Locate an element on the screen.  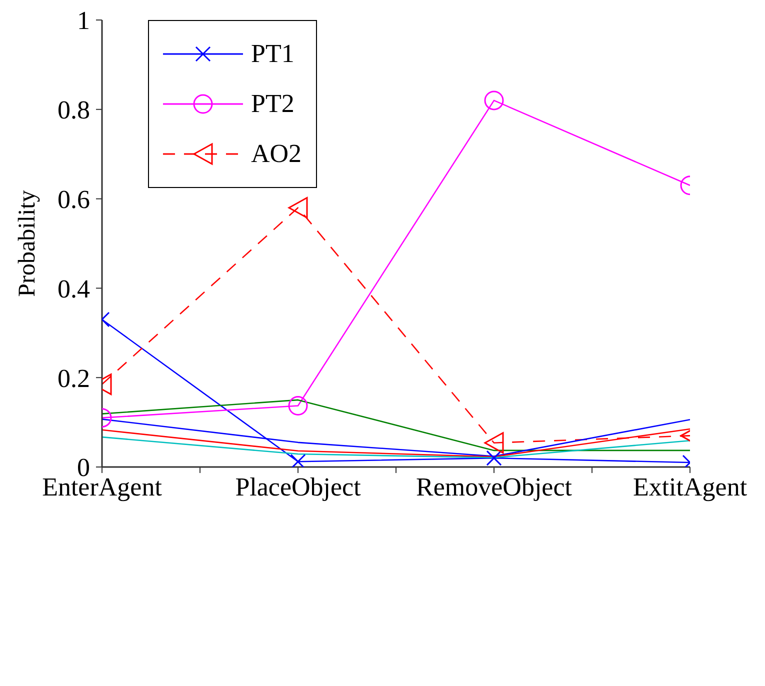
y-tick-label: 0.8 is located at coordinates (74, 110).